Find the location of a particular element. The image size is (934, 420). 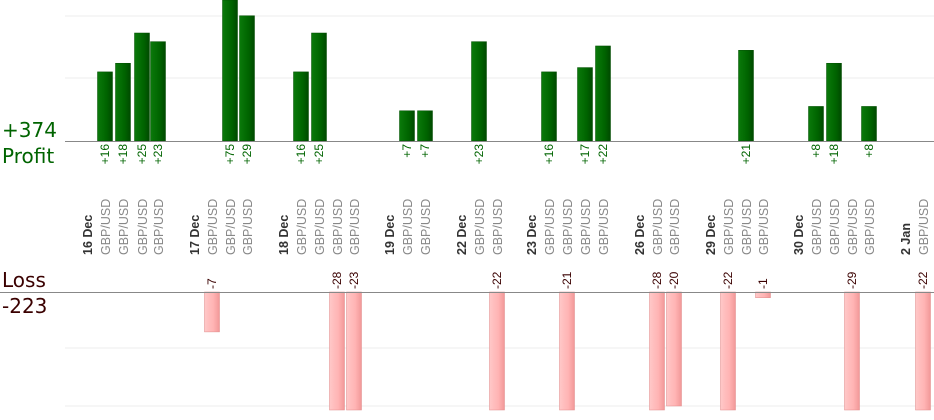

profit-value-label: +22 is located at coordinates (603, 154).